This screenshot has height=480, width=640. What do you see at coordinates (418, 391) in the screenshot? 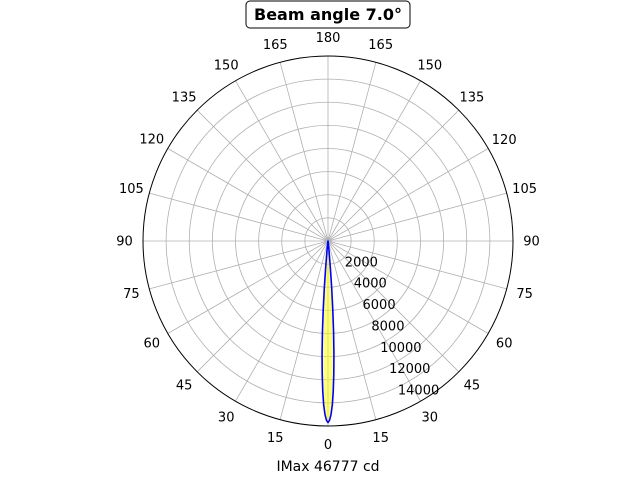
I see `radial-tick-label: 14000` at bounding box center [418, 391].